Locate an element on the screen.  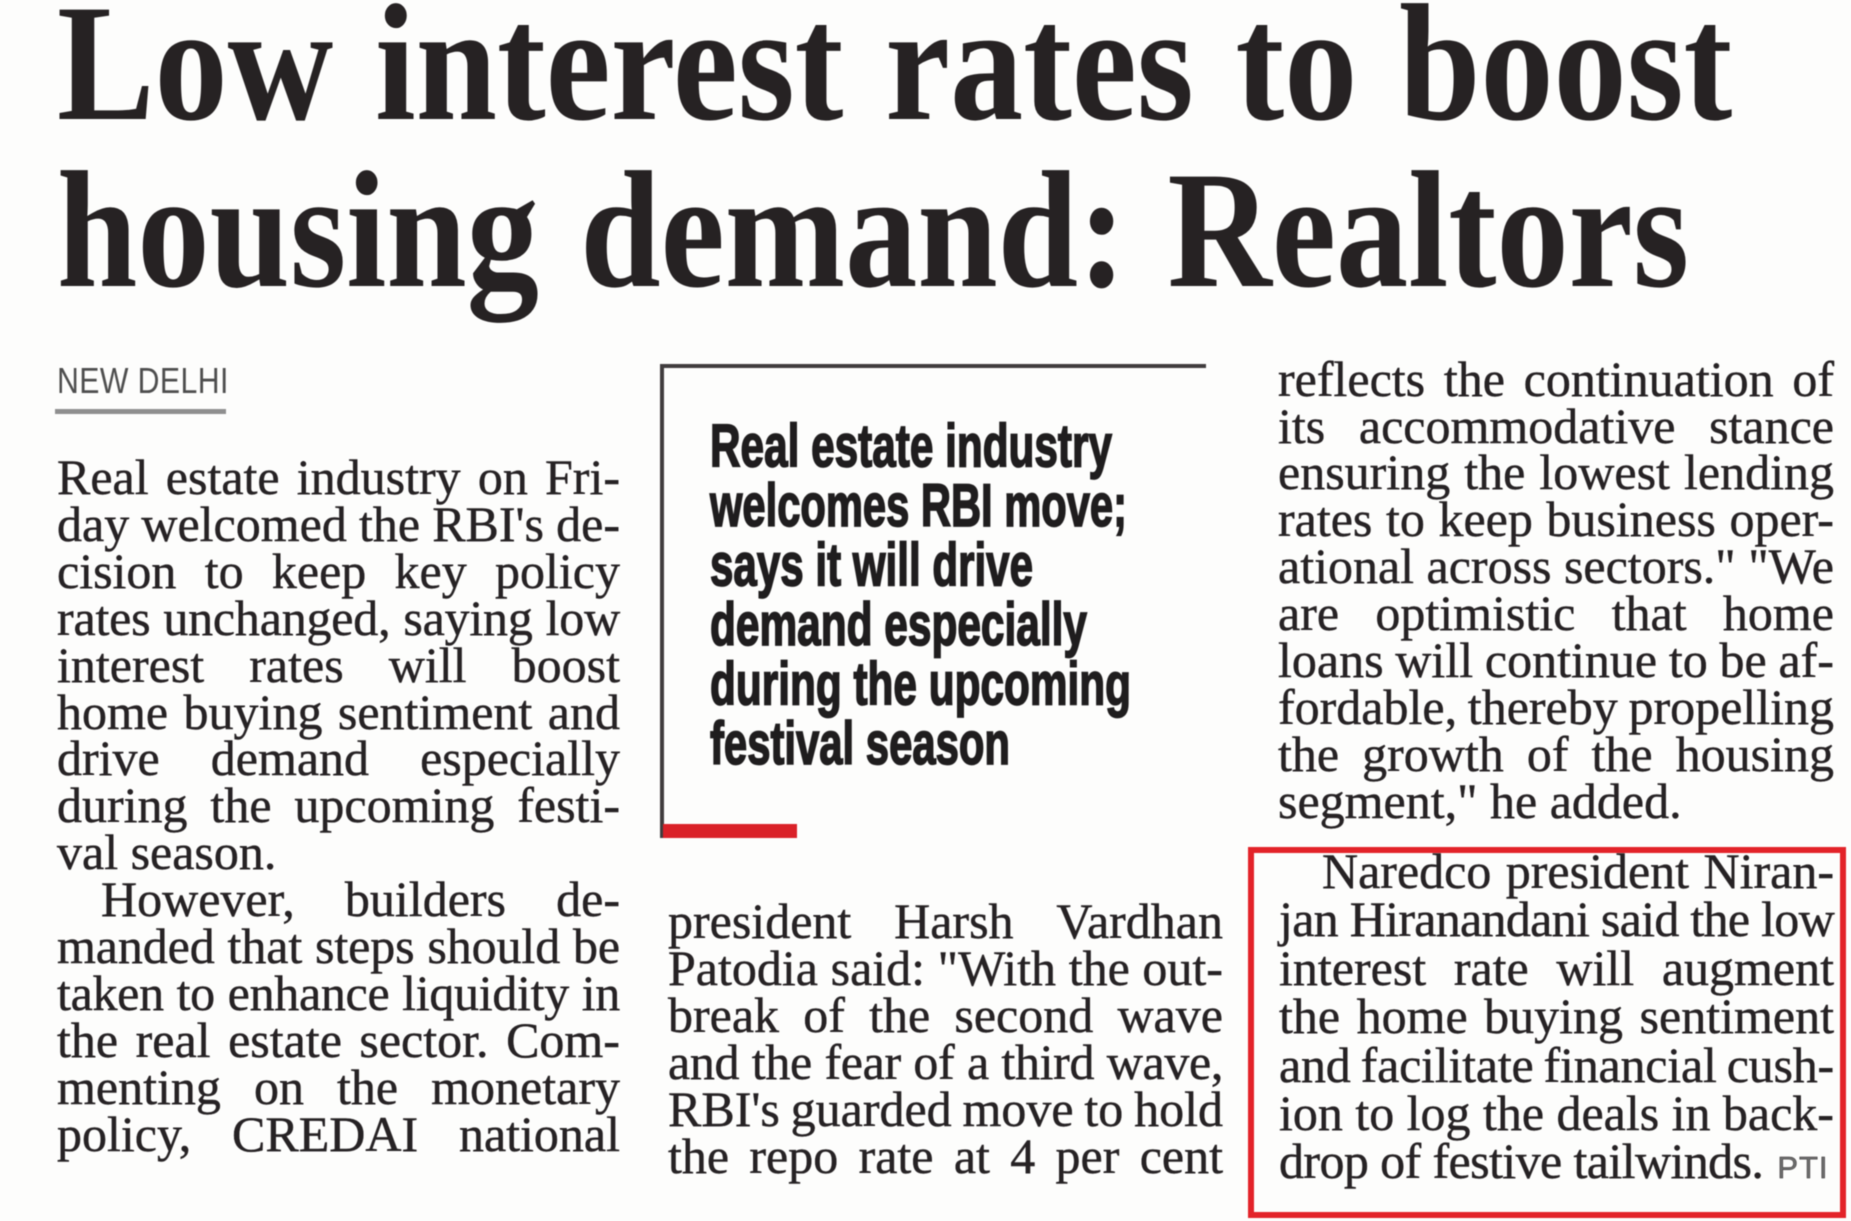
svg-text: Real estate industry is located at coordinates (911, 446).